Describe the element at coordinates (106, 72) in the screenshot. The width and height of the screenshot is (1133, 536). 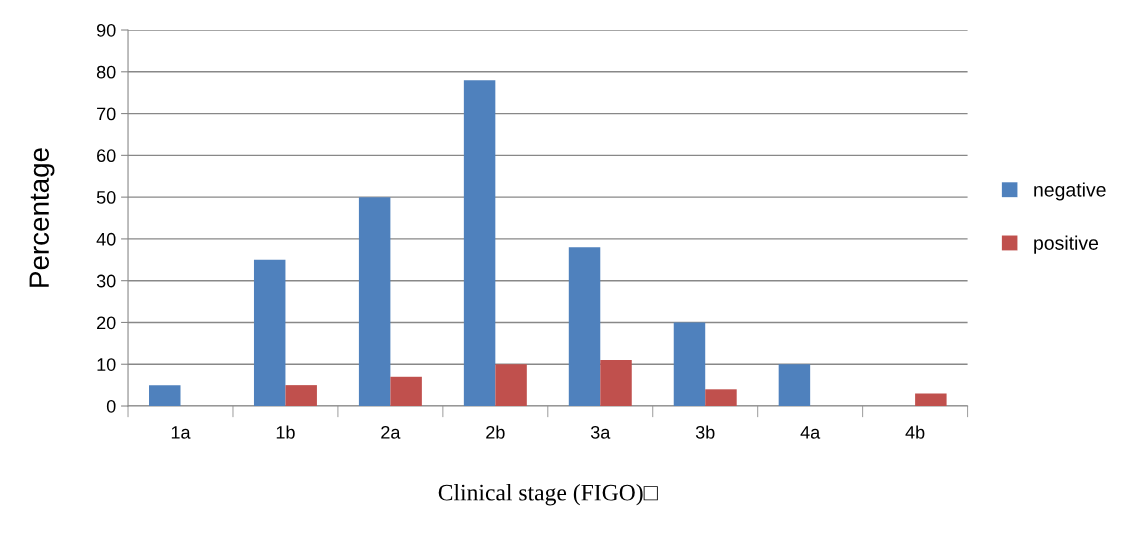
I see `y-tick-label: 80` at that location.